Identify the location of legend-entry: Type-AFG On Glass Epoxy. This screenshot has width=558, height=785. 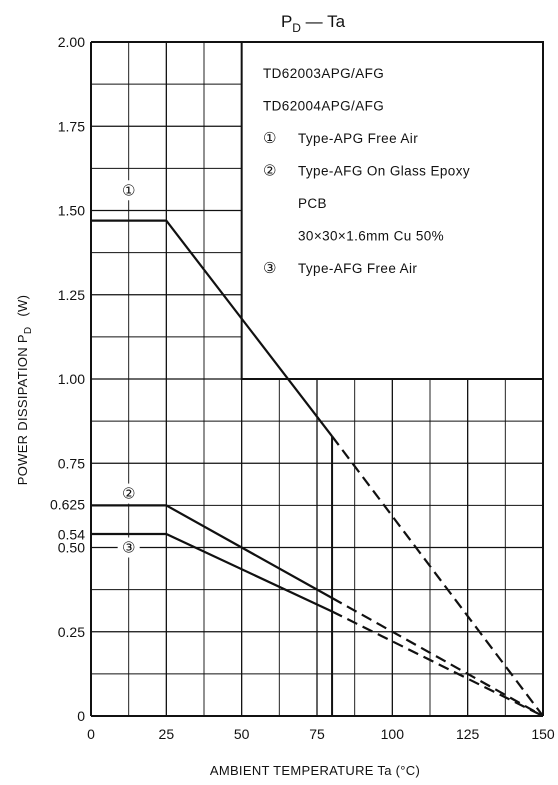
(384, 171).